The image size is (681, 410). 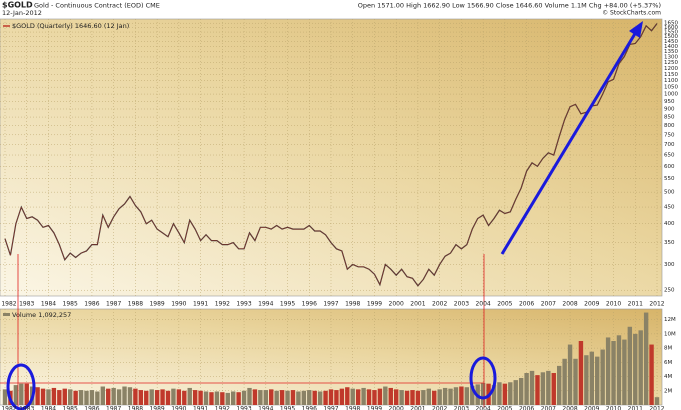 I want to click on y-tick-label: 10M, so click(x=670, y=334).